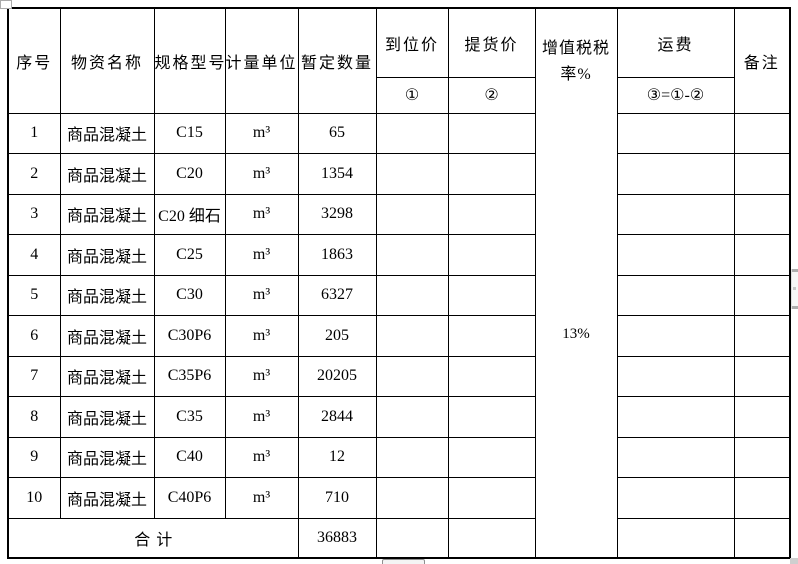 The height and width of the screenshot is (564, 798). I want to click on total-label: 合计, so click(153, 538).